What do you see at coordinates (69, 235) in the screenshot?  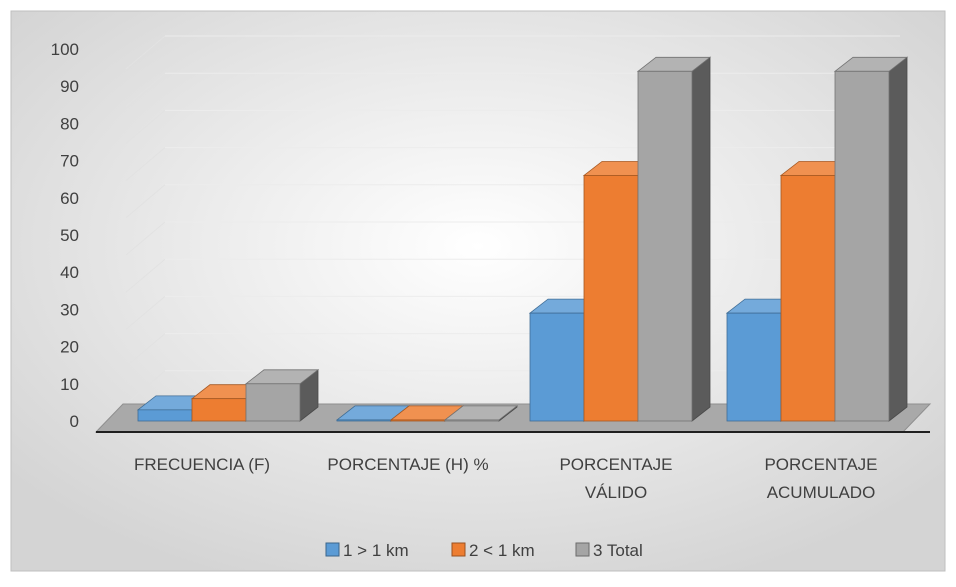 I see `y-tick-label: 50` at bounding box center [69, 235].